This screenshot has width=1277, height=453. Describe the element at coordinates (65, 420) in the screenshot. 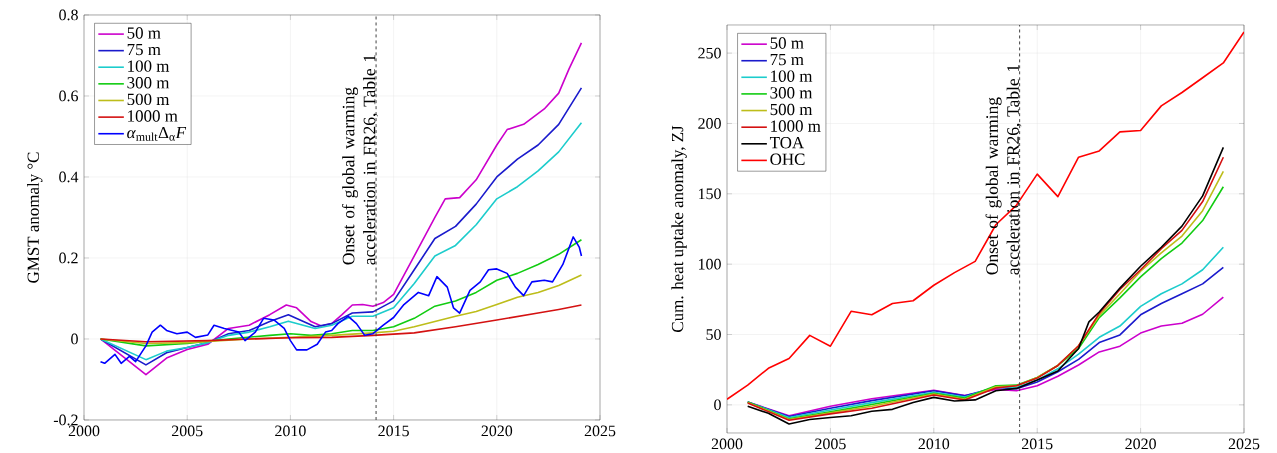

I see `y-tick-label: -0.2` at that location.